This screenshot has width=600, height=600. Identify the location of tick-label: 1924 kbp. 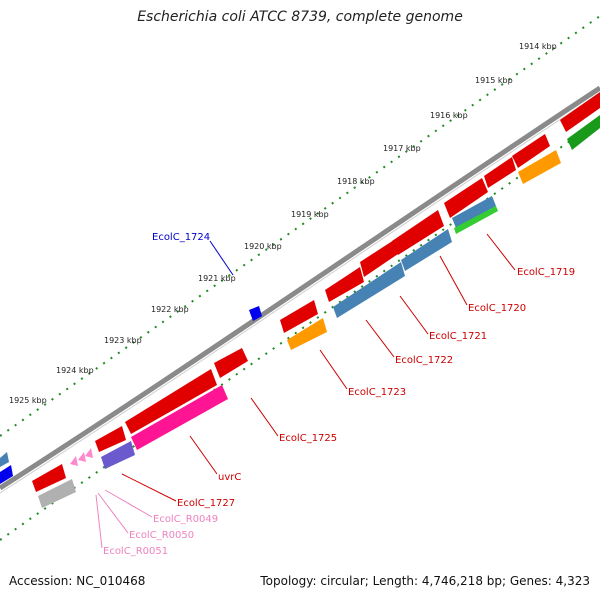
(75, 370).